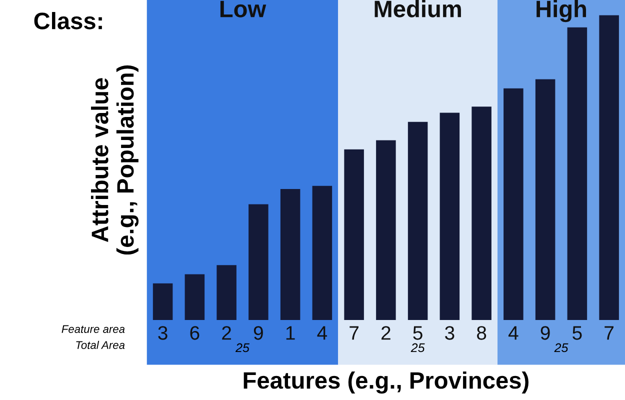 The image size is (625, 400). What do you see at coordinates (386, 382) in the screenshot?
I see `x-axis-title: Features (e.g., Provinces)` at bounding box center [386, 382].